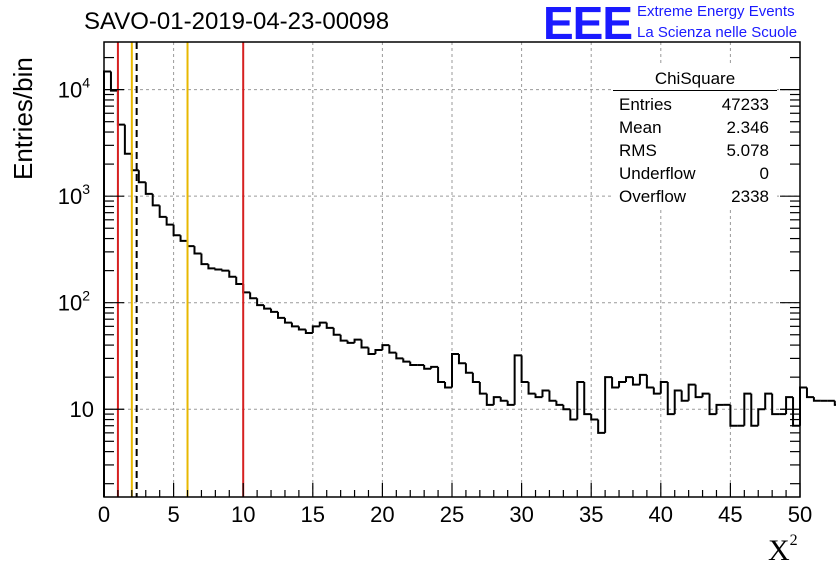 The width and height of the screenshot is (836, 572). I want to click on stats-label: Underflow, so click(657, 173).